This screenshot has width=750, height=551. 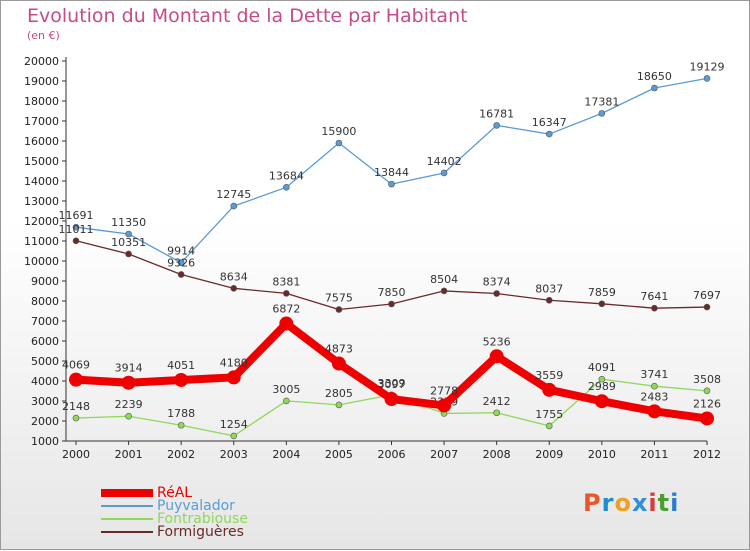 What do you see at coordinates (549, 414) in the screenshot?
I see `data-label: 1755` at bounding box center [549, 414].